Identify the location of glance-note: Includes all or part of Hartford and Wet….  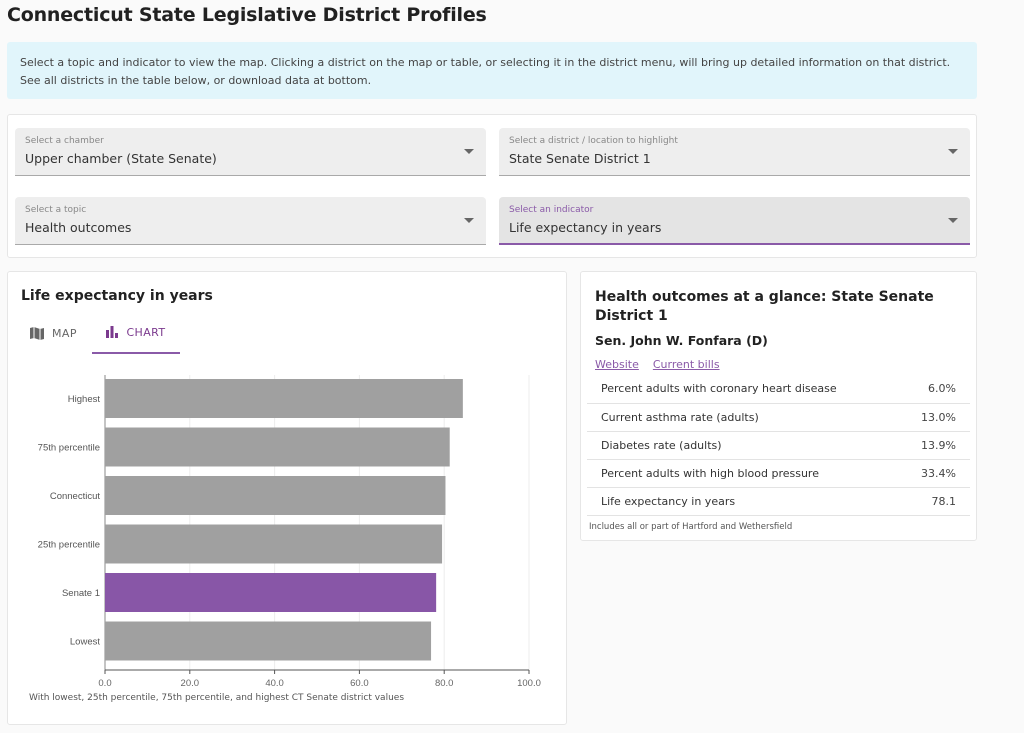
(691, 527).